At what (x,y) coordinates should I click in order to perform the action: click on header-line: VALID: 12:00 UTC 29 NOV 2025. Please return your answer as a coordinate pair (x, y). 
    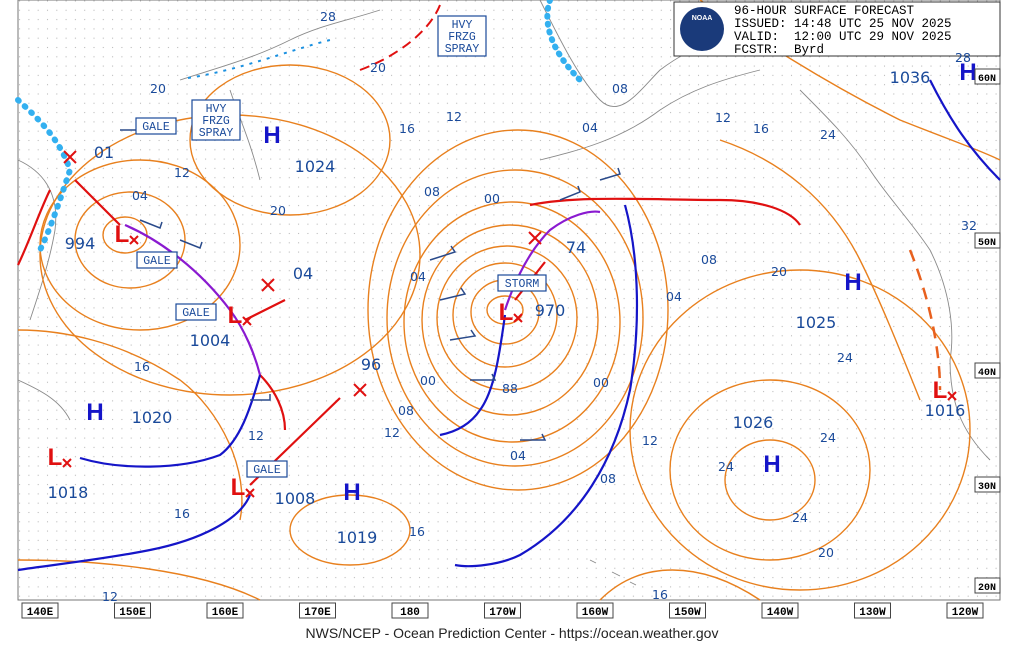
    Looking at the image, I should click on (843, 37).